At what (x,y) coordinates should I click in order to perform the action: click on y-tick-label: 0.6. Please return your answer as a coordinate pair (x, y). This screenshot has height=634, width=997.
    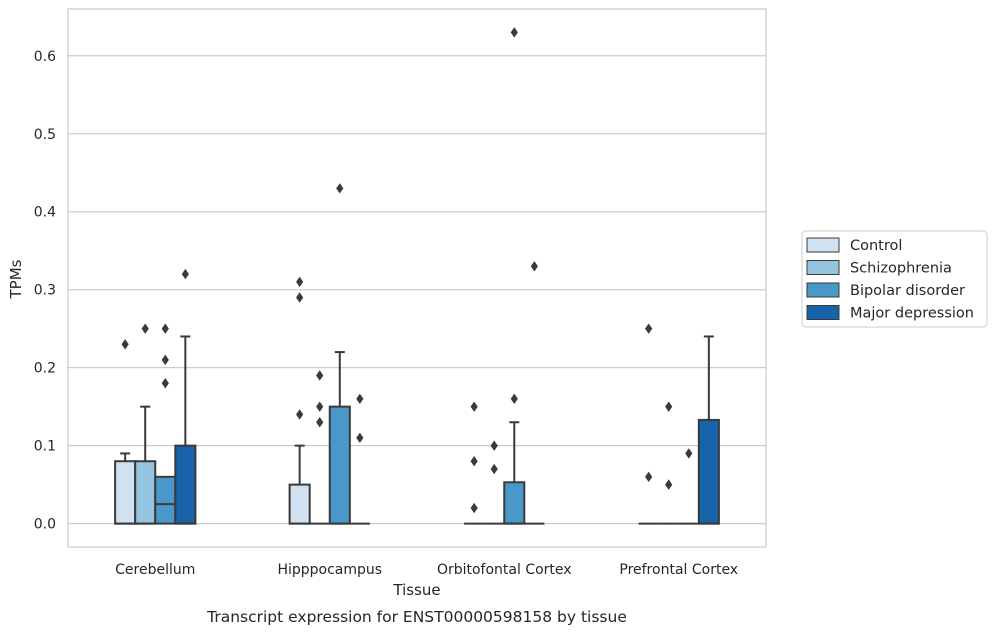
    Looking at the image, I should click on (45, 57).